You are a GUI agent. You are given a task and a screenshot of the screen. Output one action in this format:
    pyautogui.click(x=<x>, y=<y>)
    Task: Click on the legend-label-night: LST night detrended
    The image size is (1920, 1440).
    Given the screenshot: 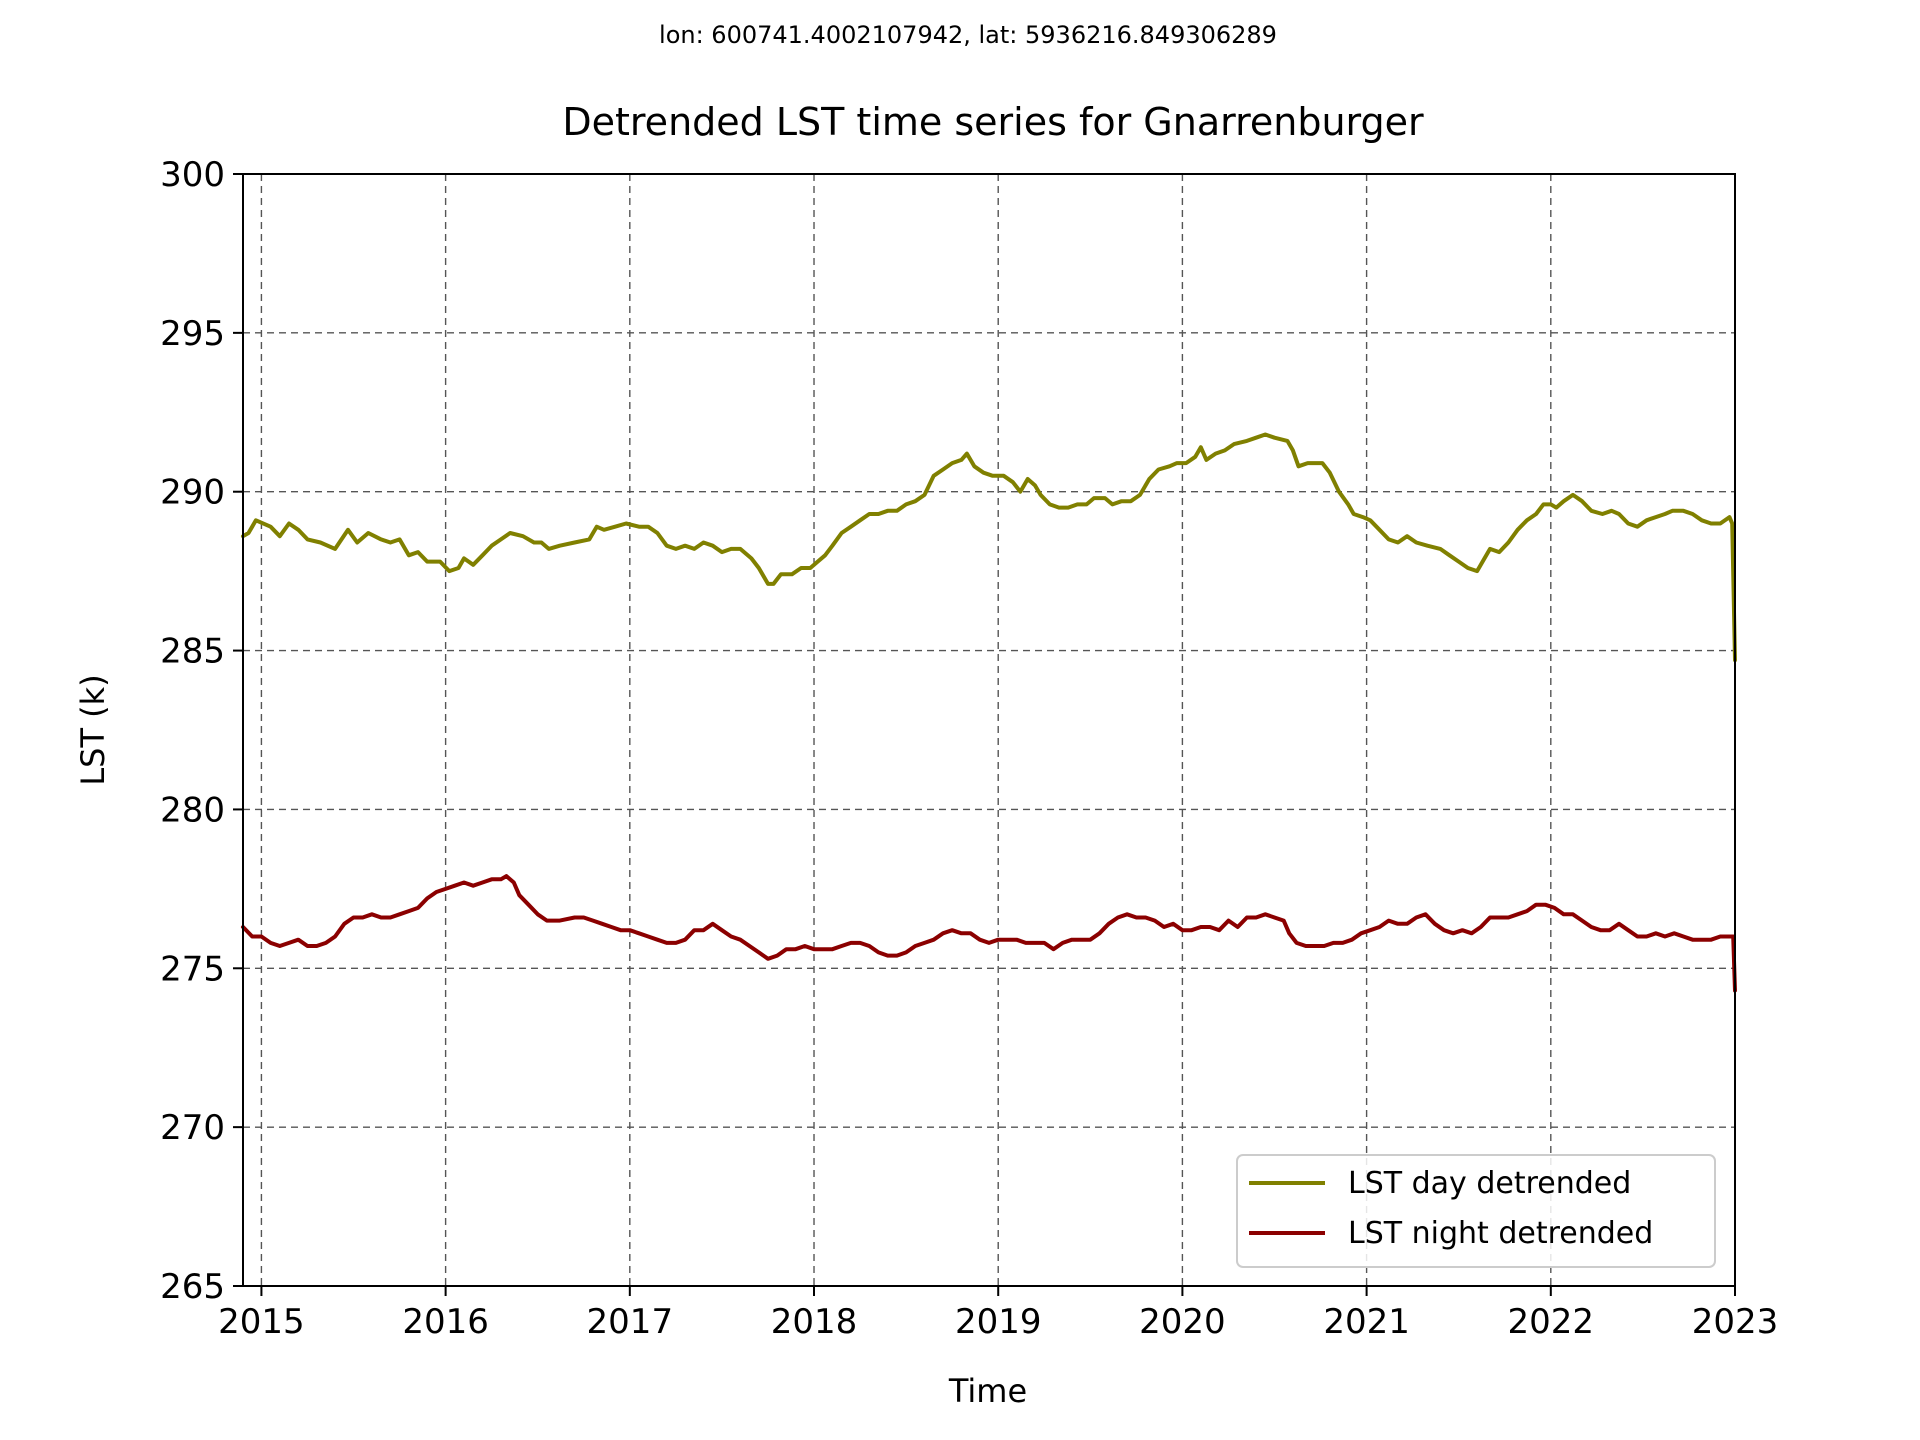 What is the action you would take?
    pyautogui.click(x=1500, y=1233)
    